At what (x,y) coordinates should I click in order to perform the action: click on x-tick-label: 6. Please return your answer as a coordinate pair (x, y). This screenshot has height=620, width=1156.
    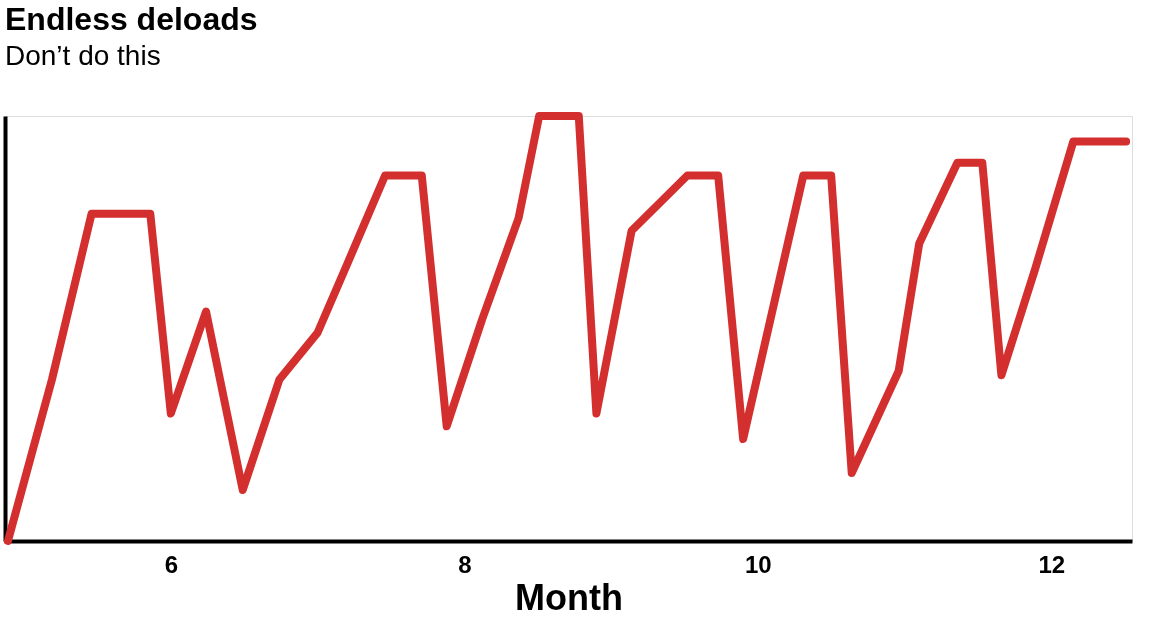
    Looking at the image, I should click on (171, 564).